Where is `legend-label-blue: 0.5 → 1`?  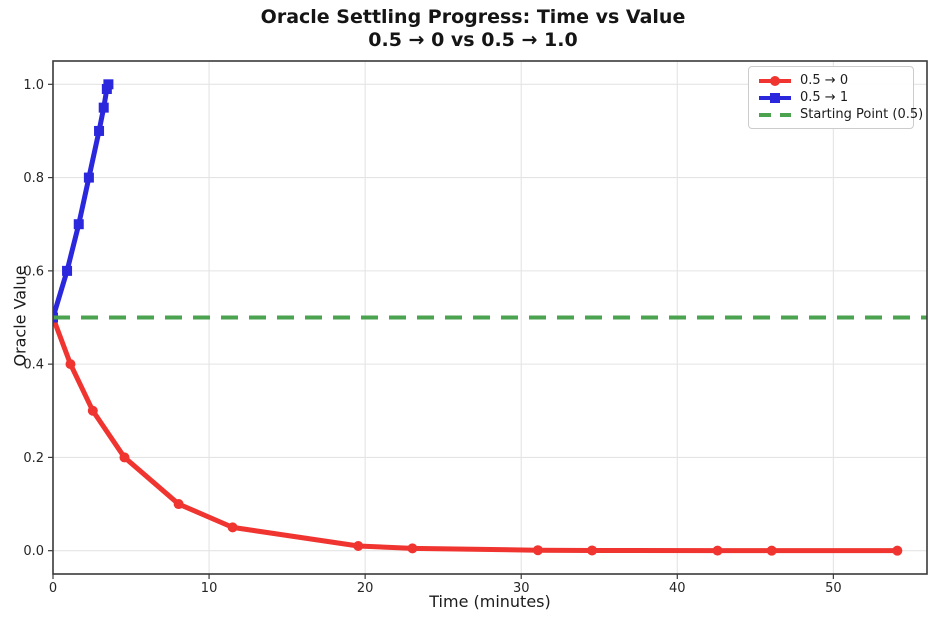 legend-label-blue: 0.5 → 1 is located at coordinates (824, 97).